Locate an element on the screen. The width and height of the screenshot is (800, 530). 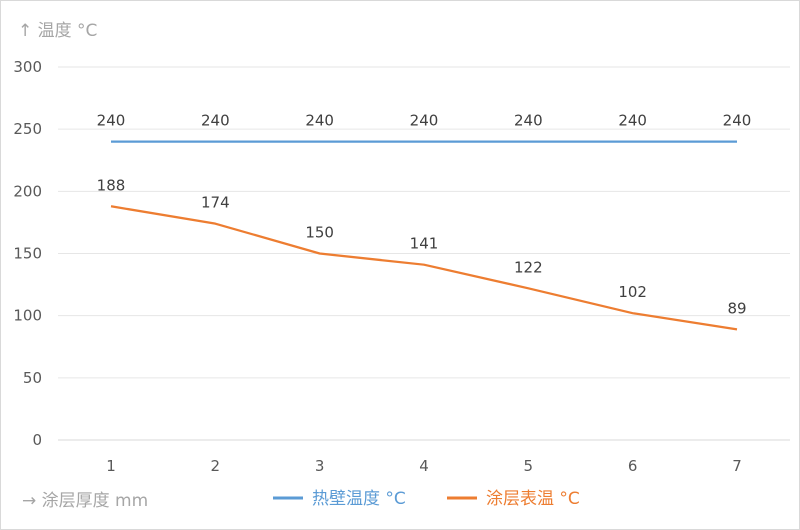
data-label: 89 is located at coordinates (736, 308).